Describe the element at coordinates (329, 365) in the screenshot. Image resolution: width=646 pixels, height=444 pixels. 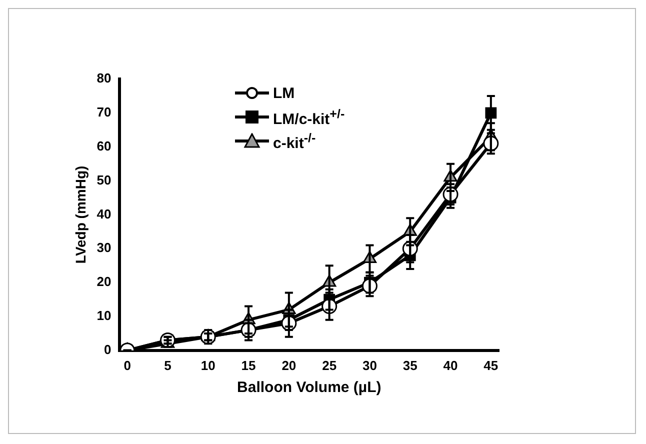
I see `x-tick-label: 25` at that location.